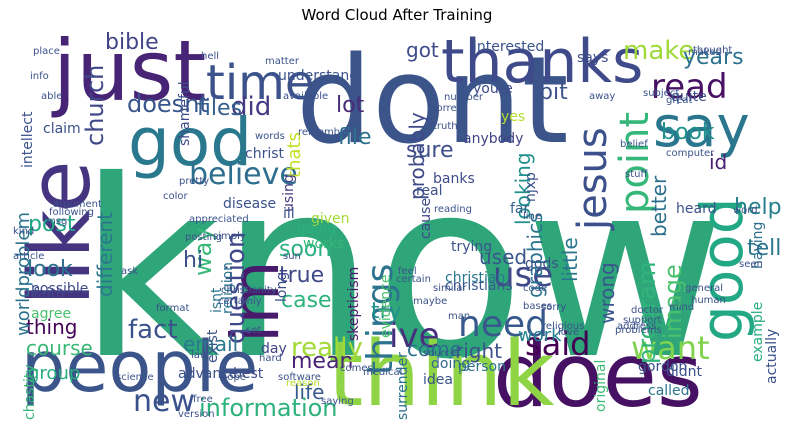 The width and height of the screenshot is (794, 429). Describe the element at coordinates (264, 154) in the screenshot. I see `word-121: christ` at that location.